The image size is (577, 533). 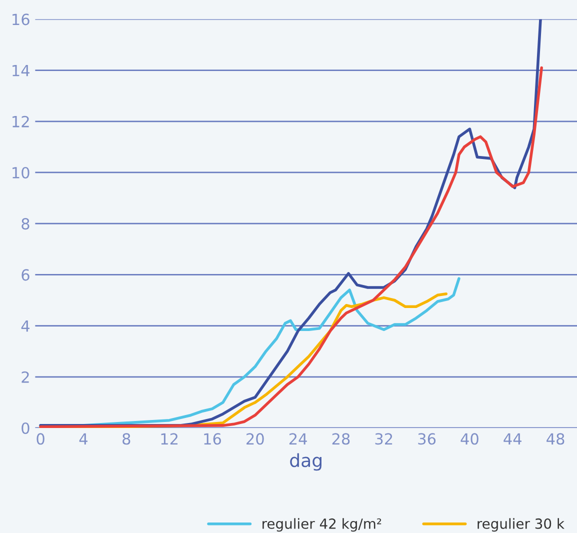 I want to click on x-tick-label: 28, so click(x=341, y=439).